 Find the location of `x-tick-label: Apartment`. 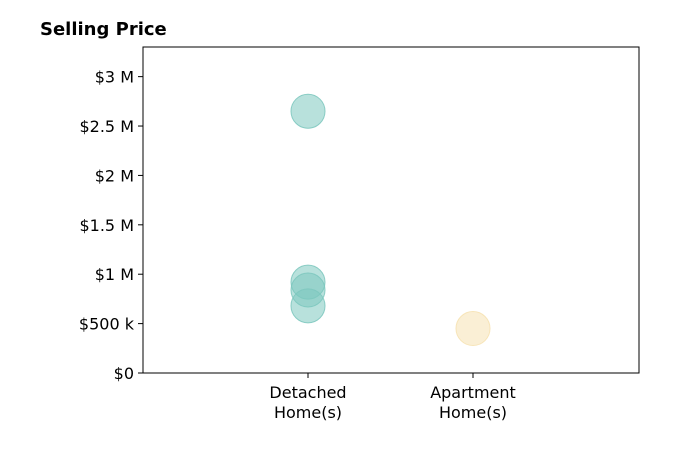

x-tick-label: Apartment is located at coordinates (473, 392).